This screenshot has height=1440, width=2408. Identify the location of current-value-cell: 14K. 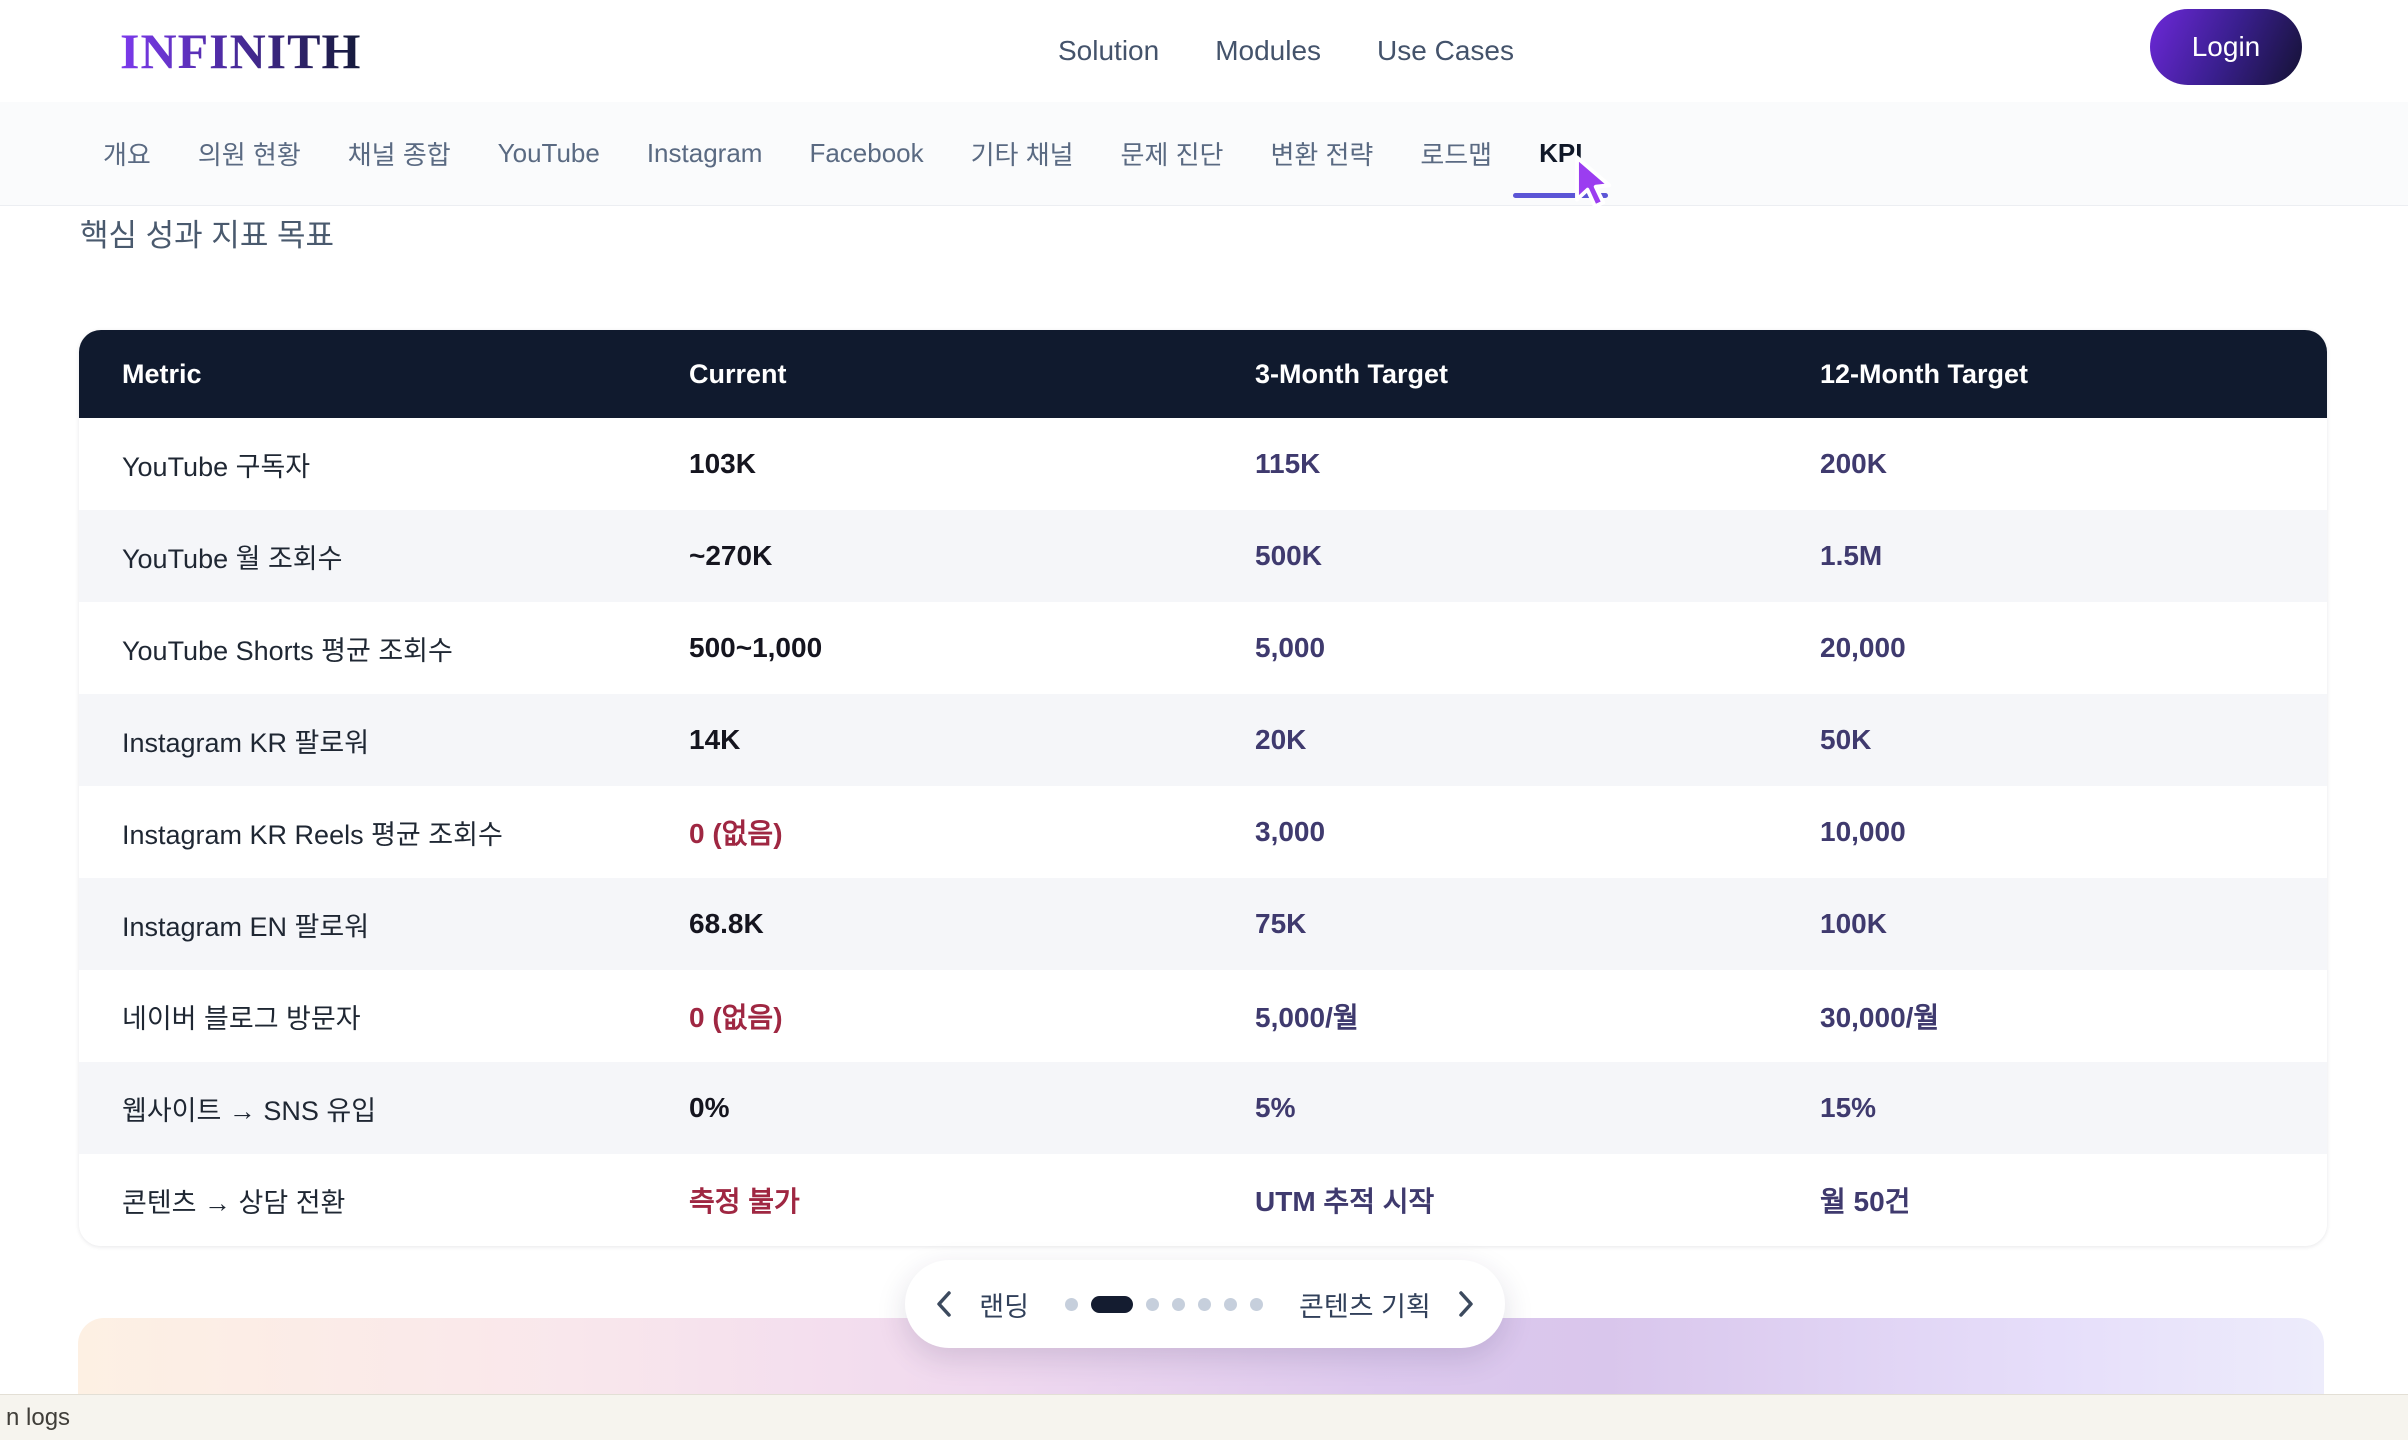
(715, 739).